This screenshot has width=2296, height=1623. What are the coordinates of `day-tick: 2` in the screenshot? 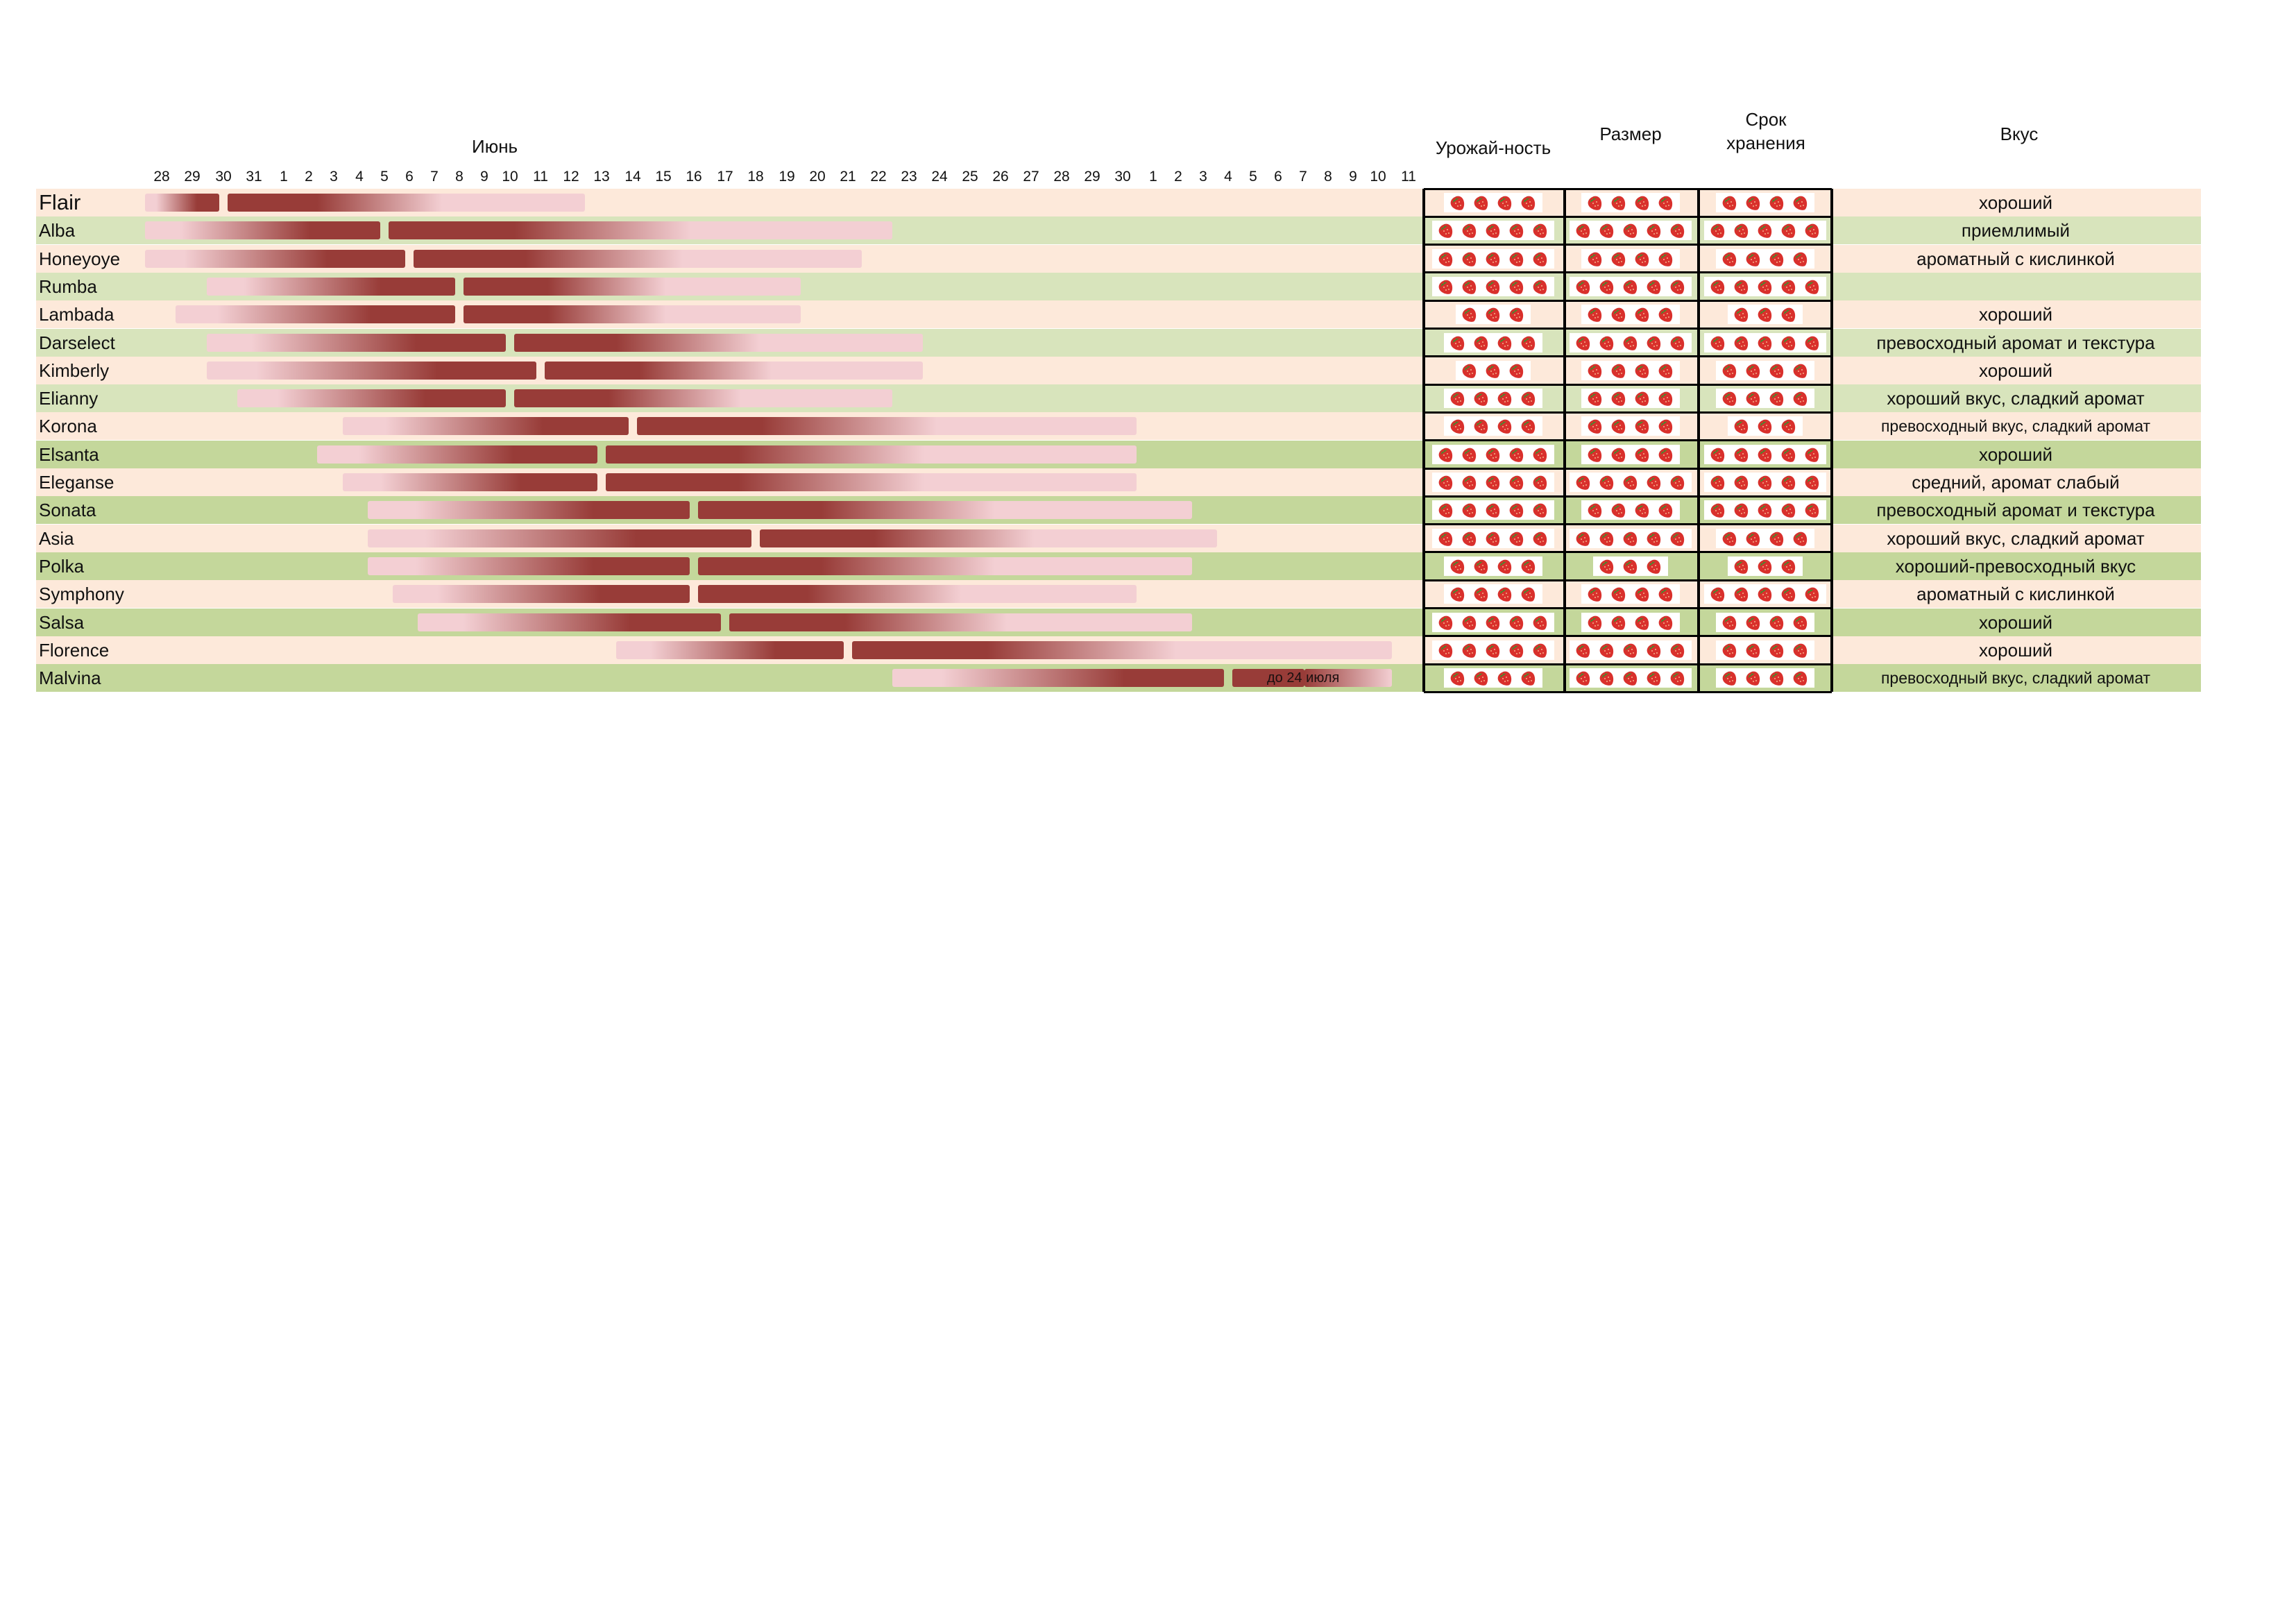 It's located at (1178, 177).